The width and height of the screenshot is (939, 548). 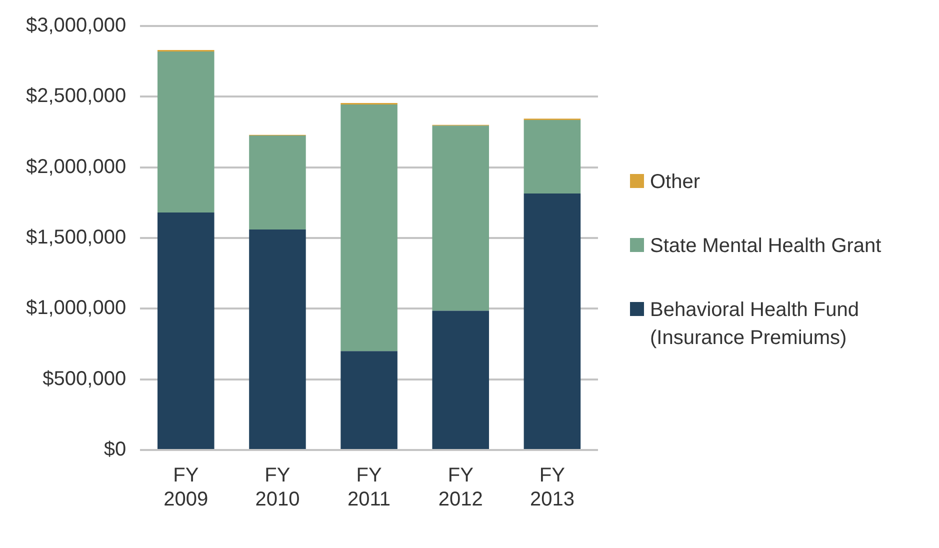 I want to click on legend-label: Other, so click(x=675, y=182).